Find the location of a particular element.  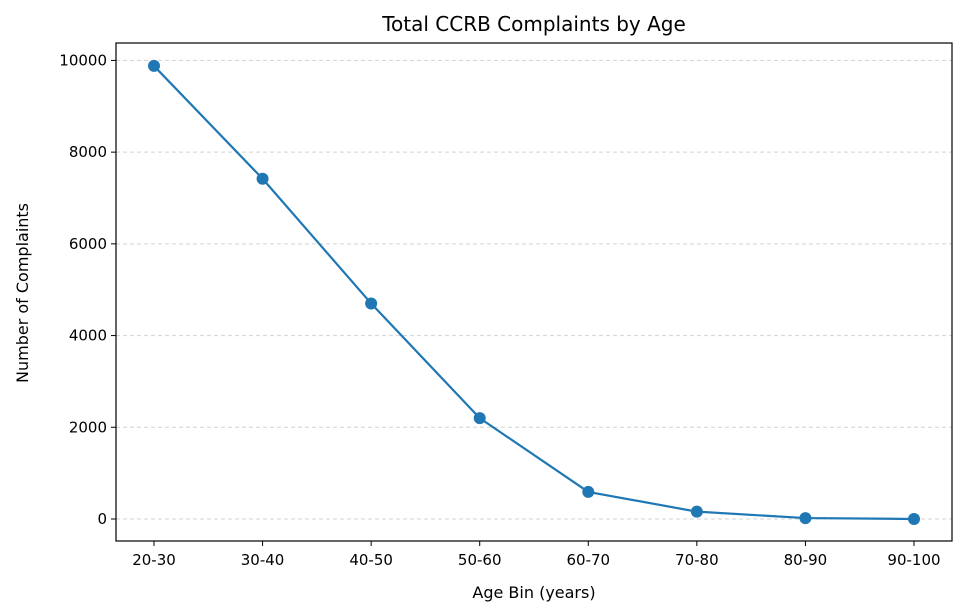

x-tick-label: 70-80 is located at coordinates (697, 560).